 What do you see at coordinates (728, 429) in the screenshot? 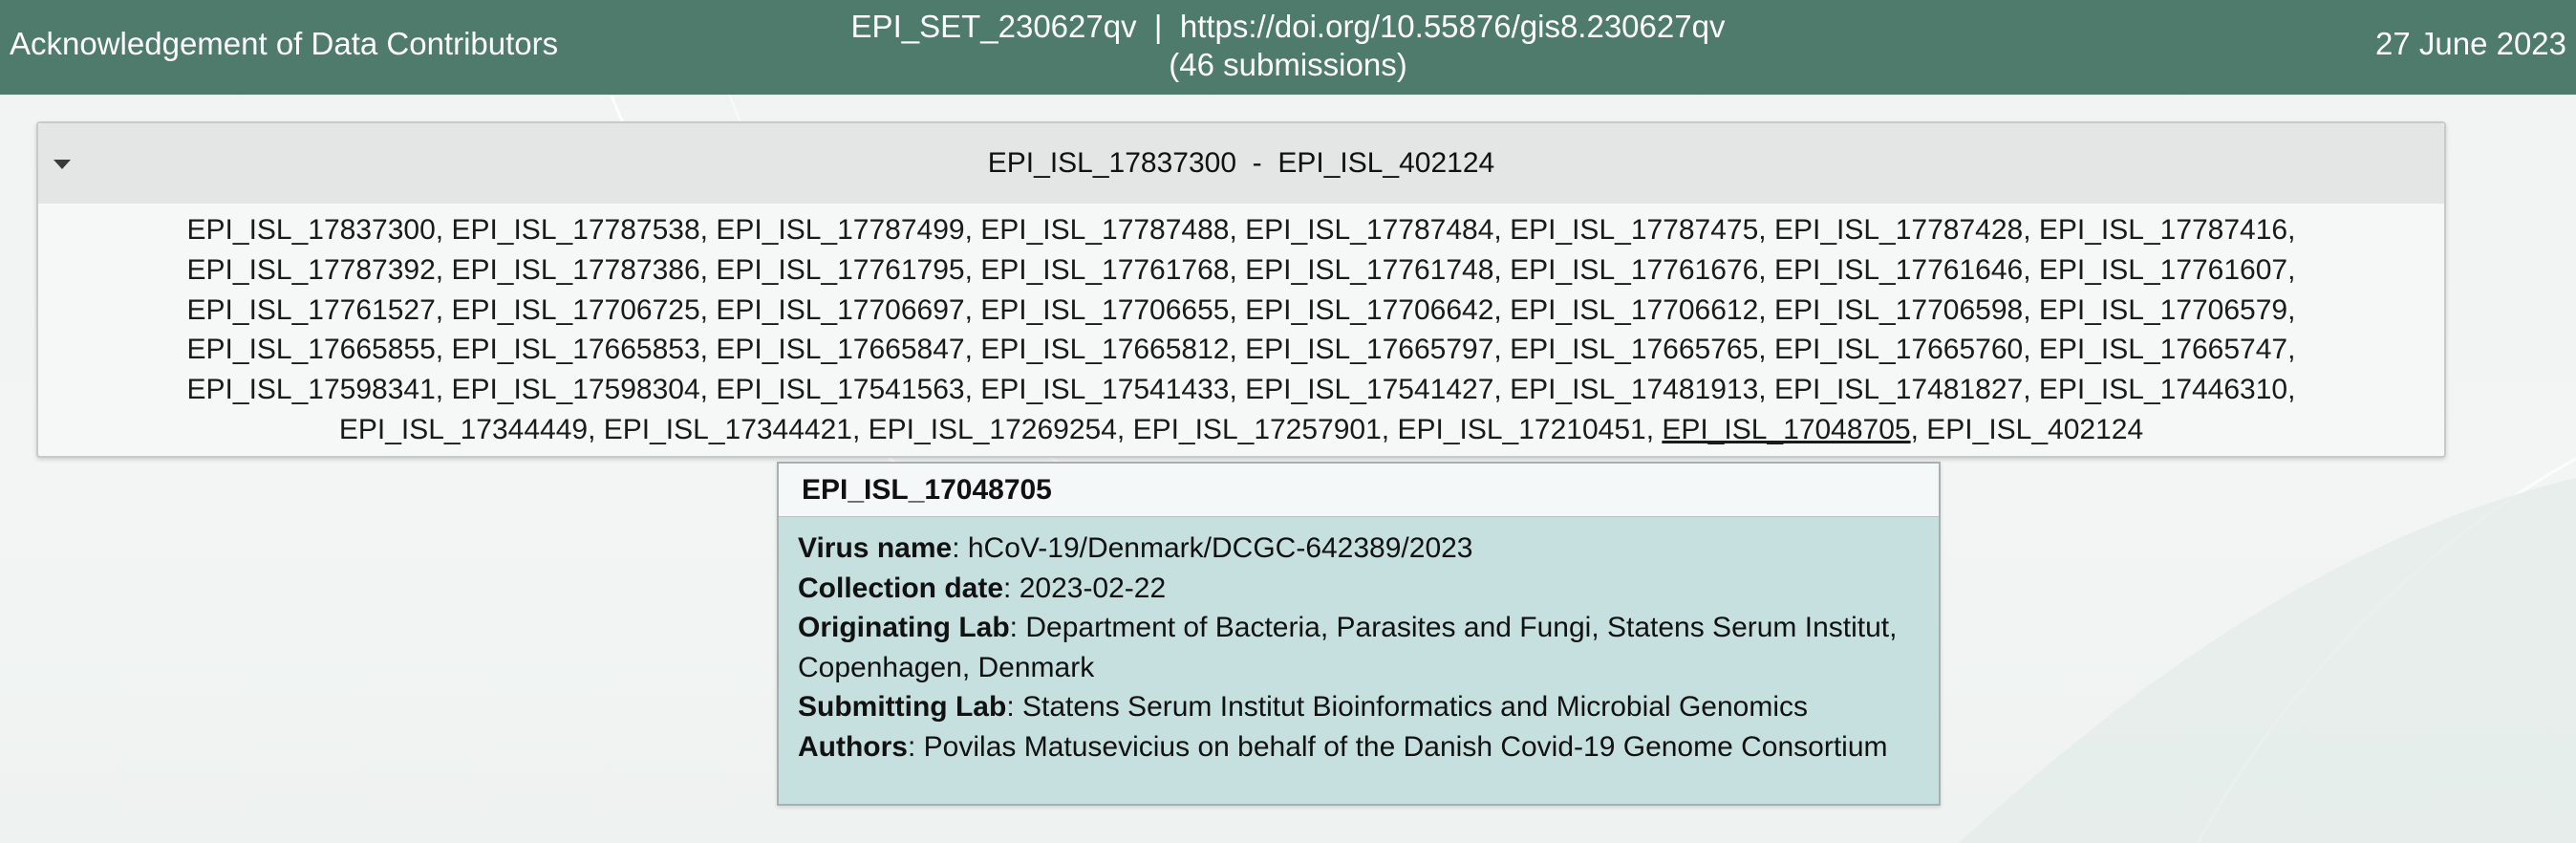
I see `accession-id-link: EPI_ISL_17344421` at bounding box center [728, 429].